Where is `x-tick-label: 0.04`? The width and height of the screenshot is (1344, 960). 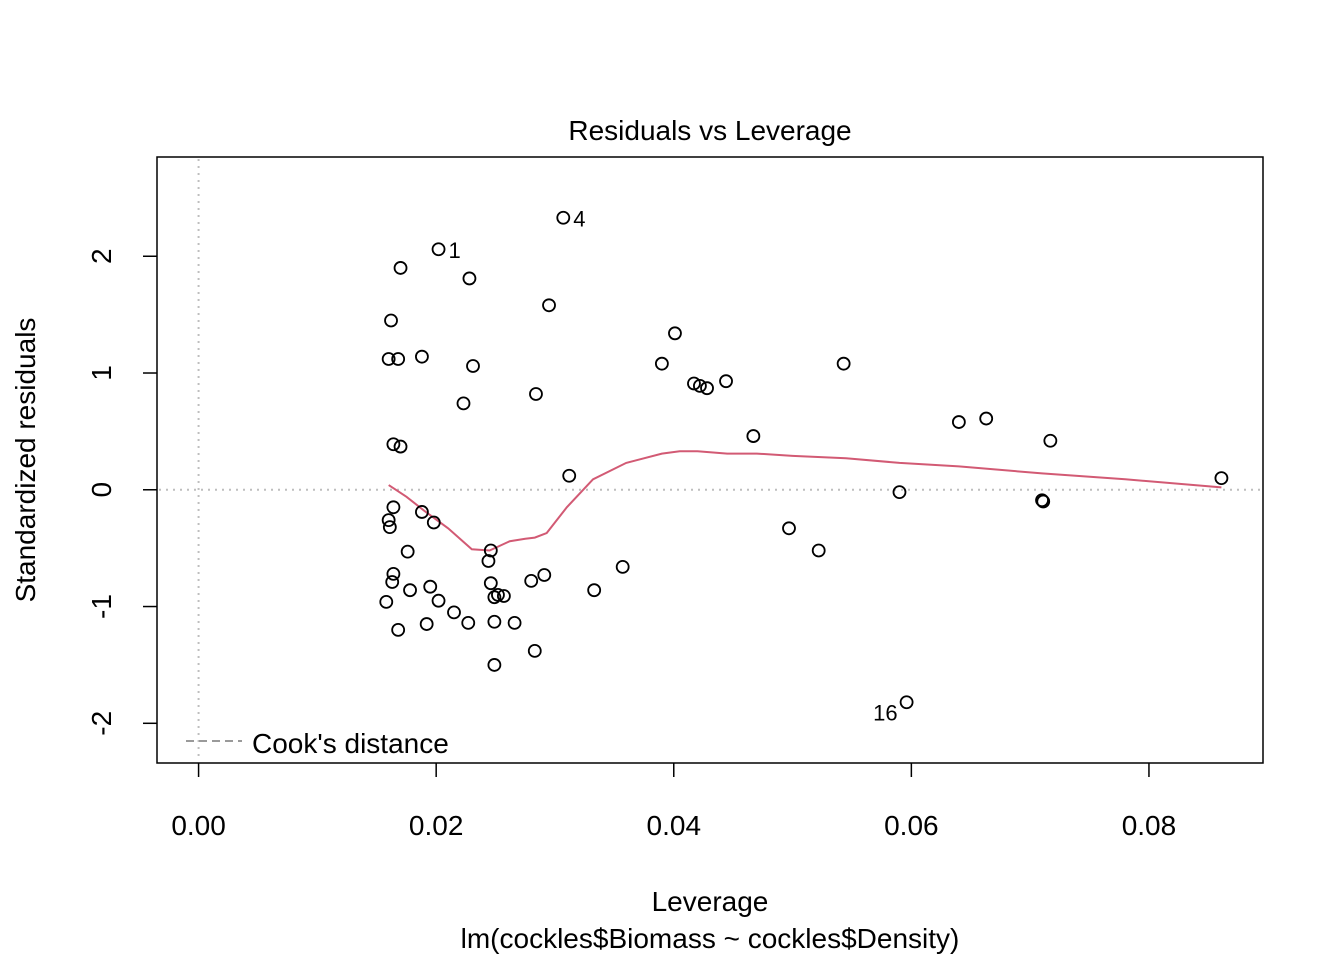 x-tick-label: 0.04 is located at coordinates (674, 825).